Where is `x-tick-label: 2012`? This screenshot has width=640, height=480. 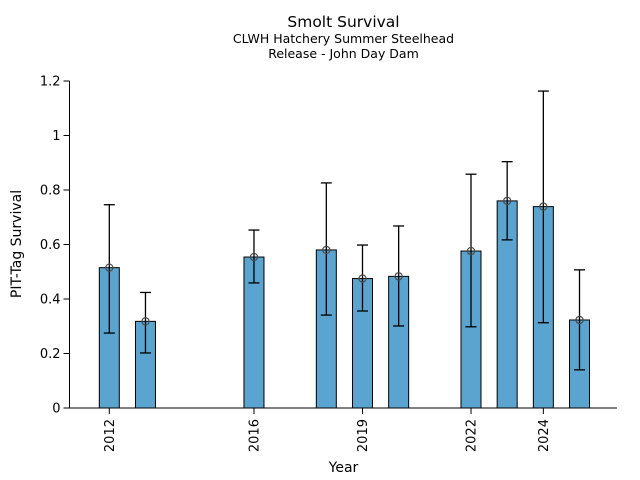
x-tick-label: 2012 is located at coordinates (110, 435).